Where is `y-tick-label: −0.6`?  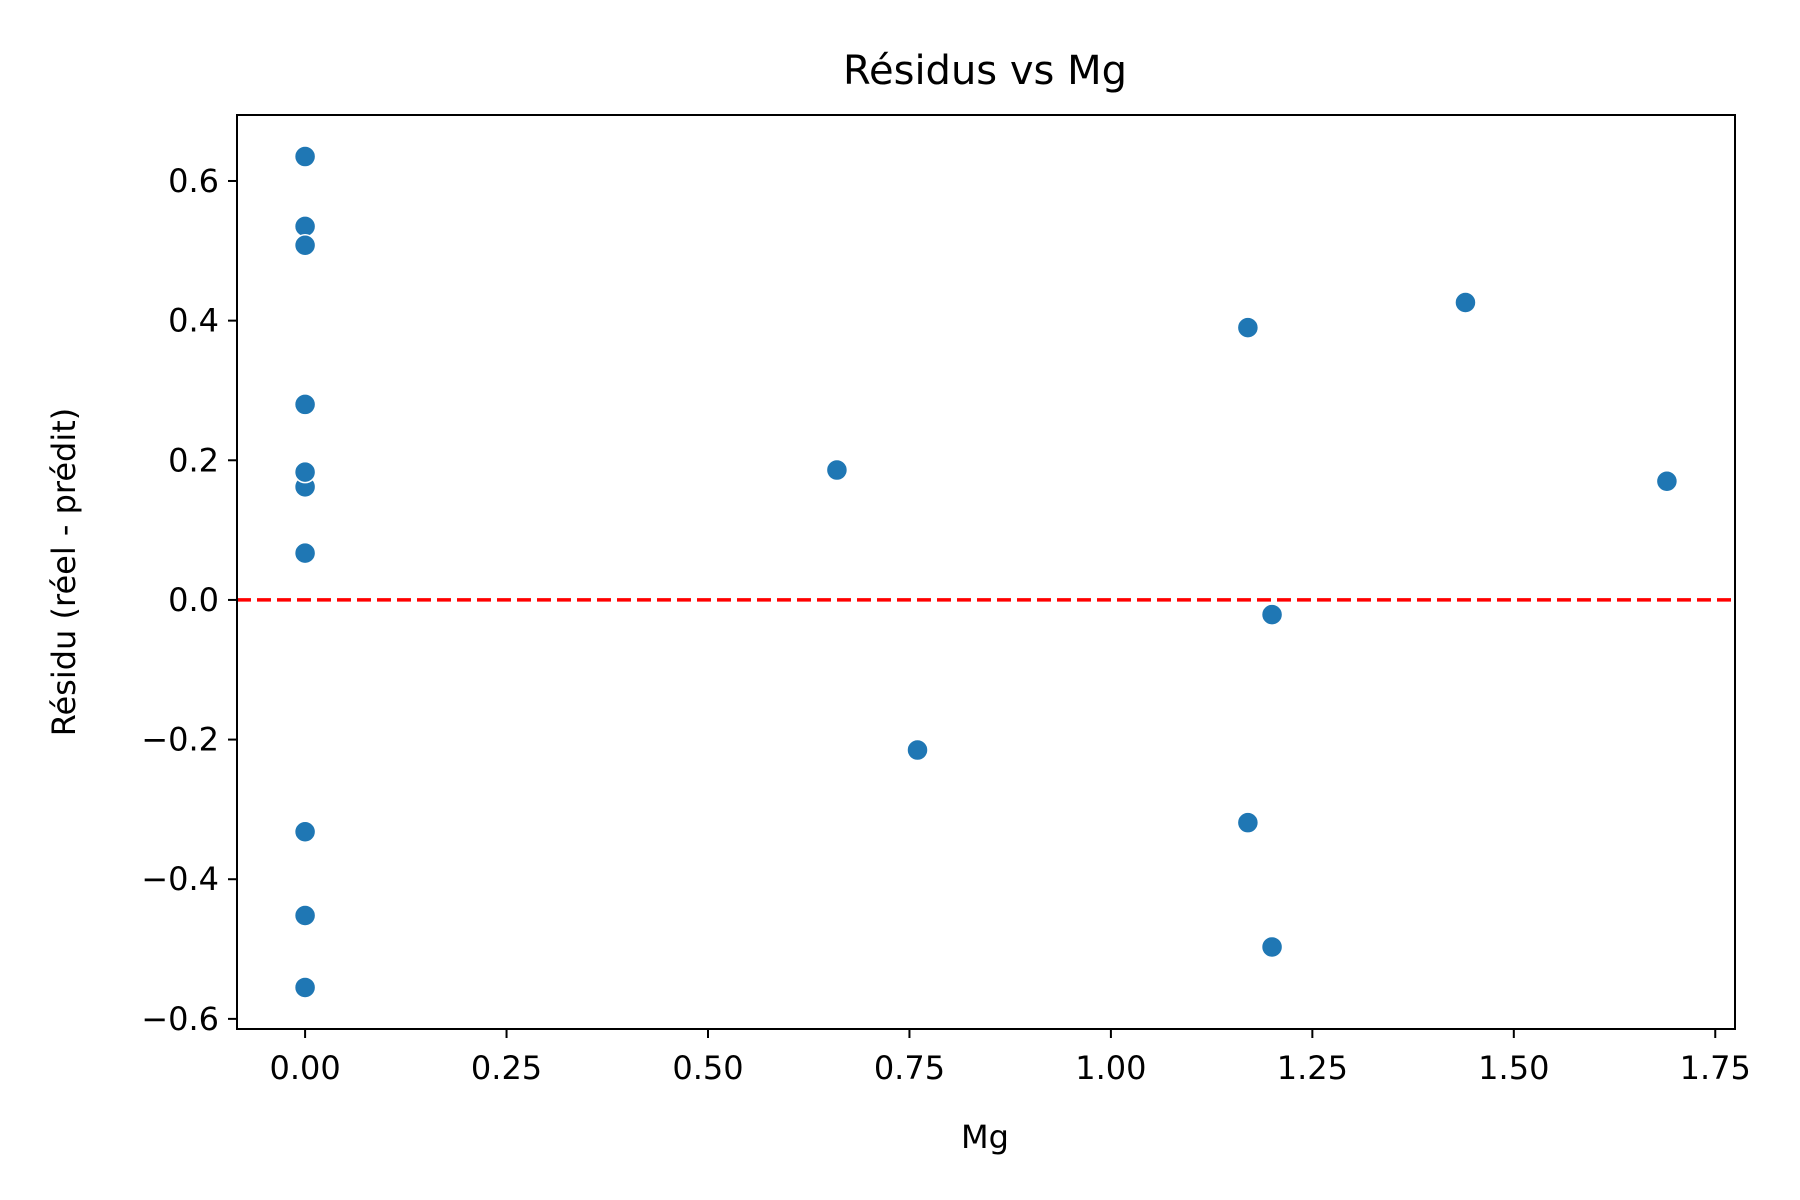
y-tick-label: −0.6 is located at coordinates (180, 1019).